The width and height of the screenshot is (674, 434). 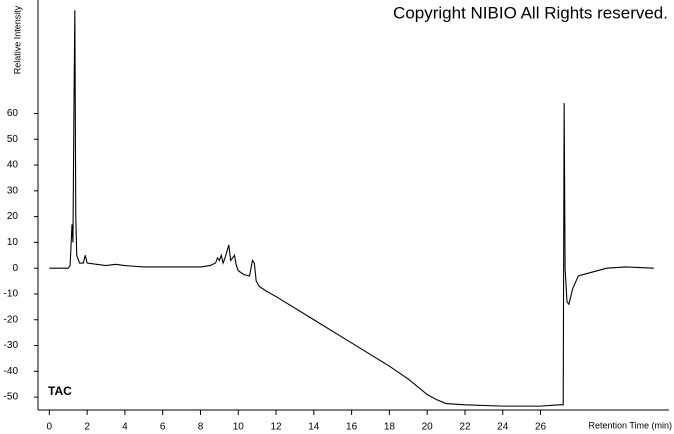 What do you see at coordinates (352, 427) in the screenshot?
I see `x-tick-label: 16` at bounding box center [352, 427].